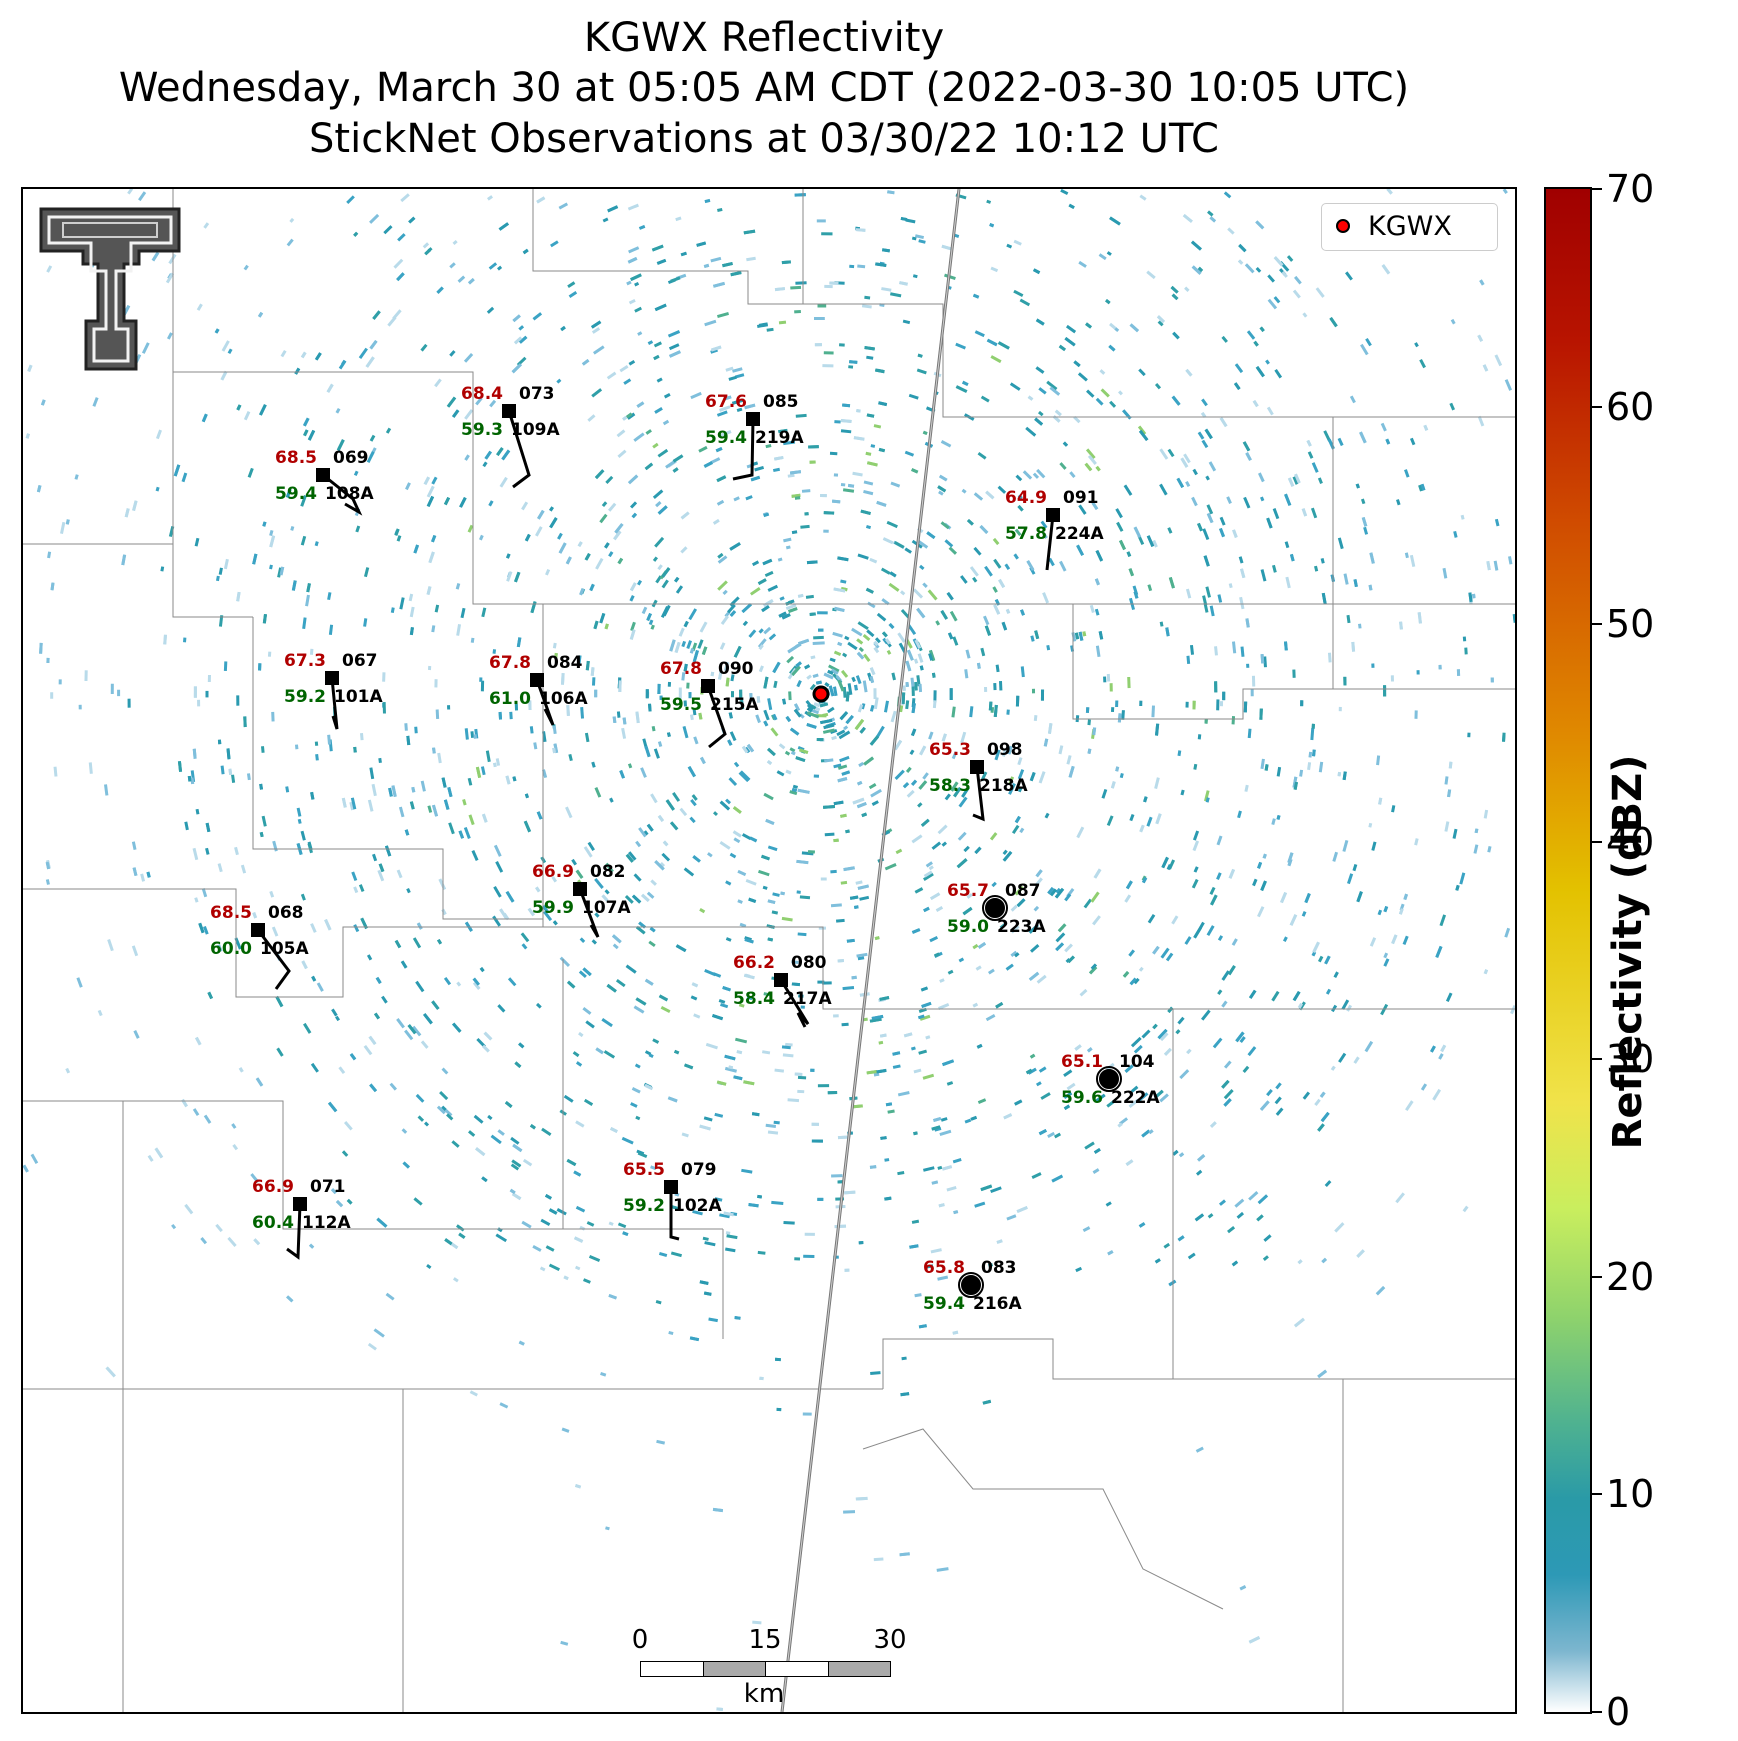 This screenshot has width=1738, height=1741. What do you see at coordinates (821, 694) in the screenshot?
I see `kgwx-radar-marker` at bounding box center [821, 694].